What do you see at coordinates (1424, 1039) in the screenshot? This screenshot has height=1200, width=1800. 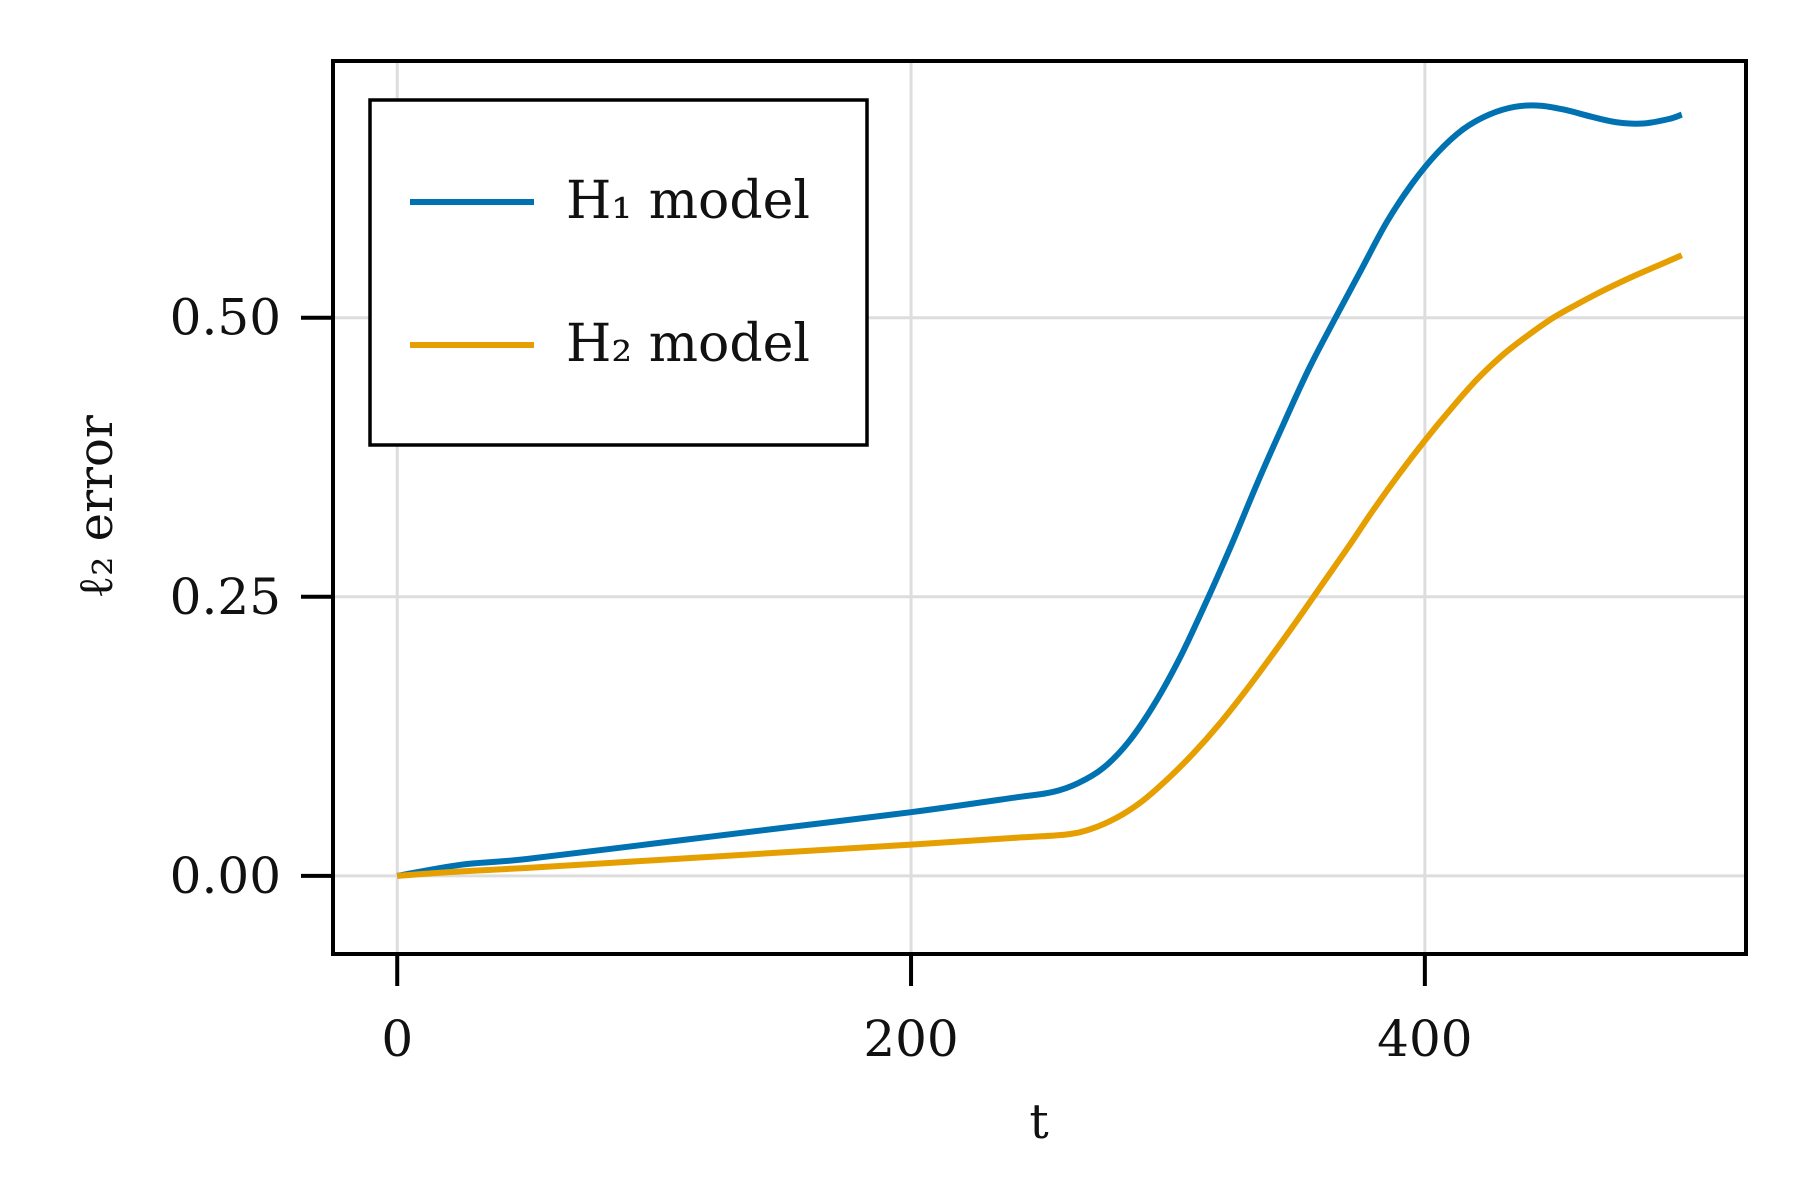 I see `x-tick-label: 400` at bounding box center [1424, 1039].